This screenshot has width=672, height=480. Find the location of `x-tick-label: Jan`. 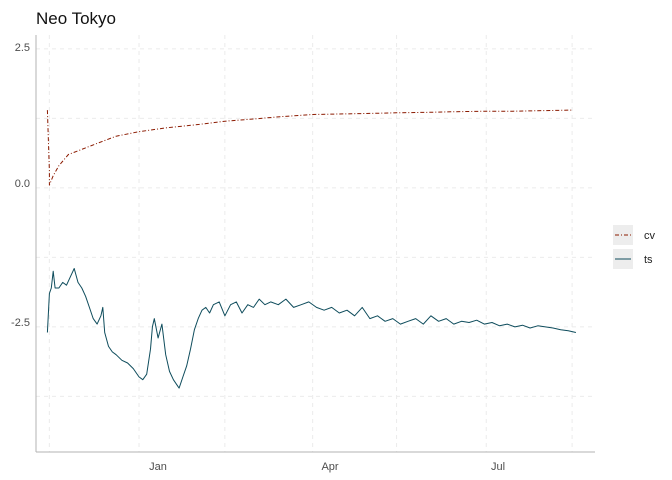

x-tick-label: Jan is located at coordinates (158, 467).